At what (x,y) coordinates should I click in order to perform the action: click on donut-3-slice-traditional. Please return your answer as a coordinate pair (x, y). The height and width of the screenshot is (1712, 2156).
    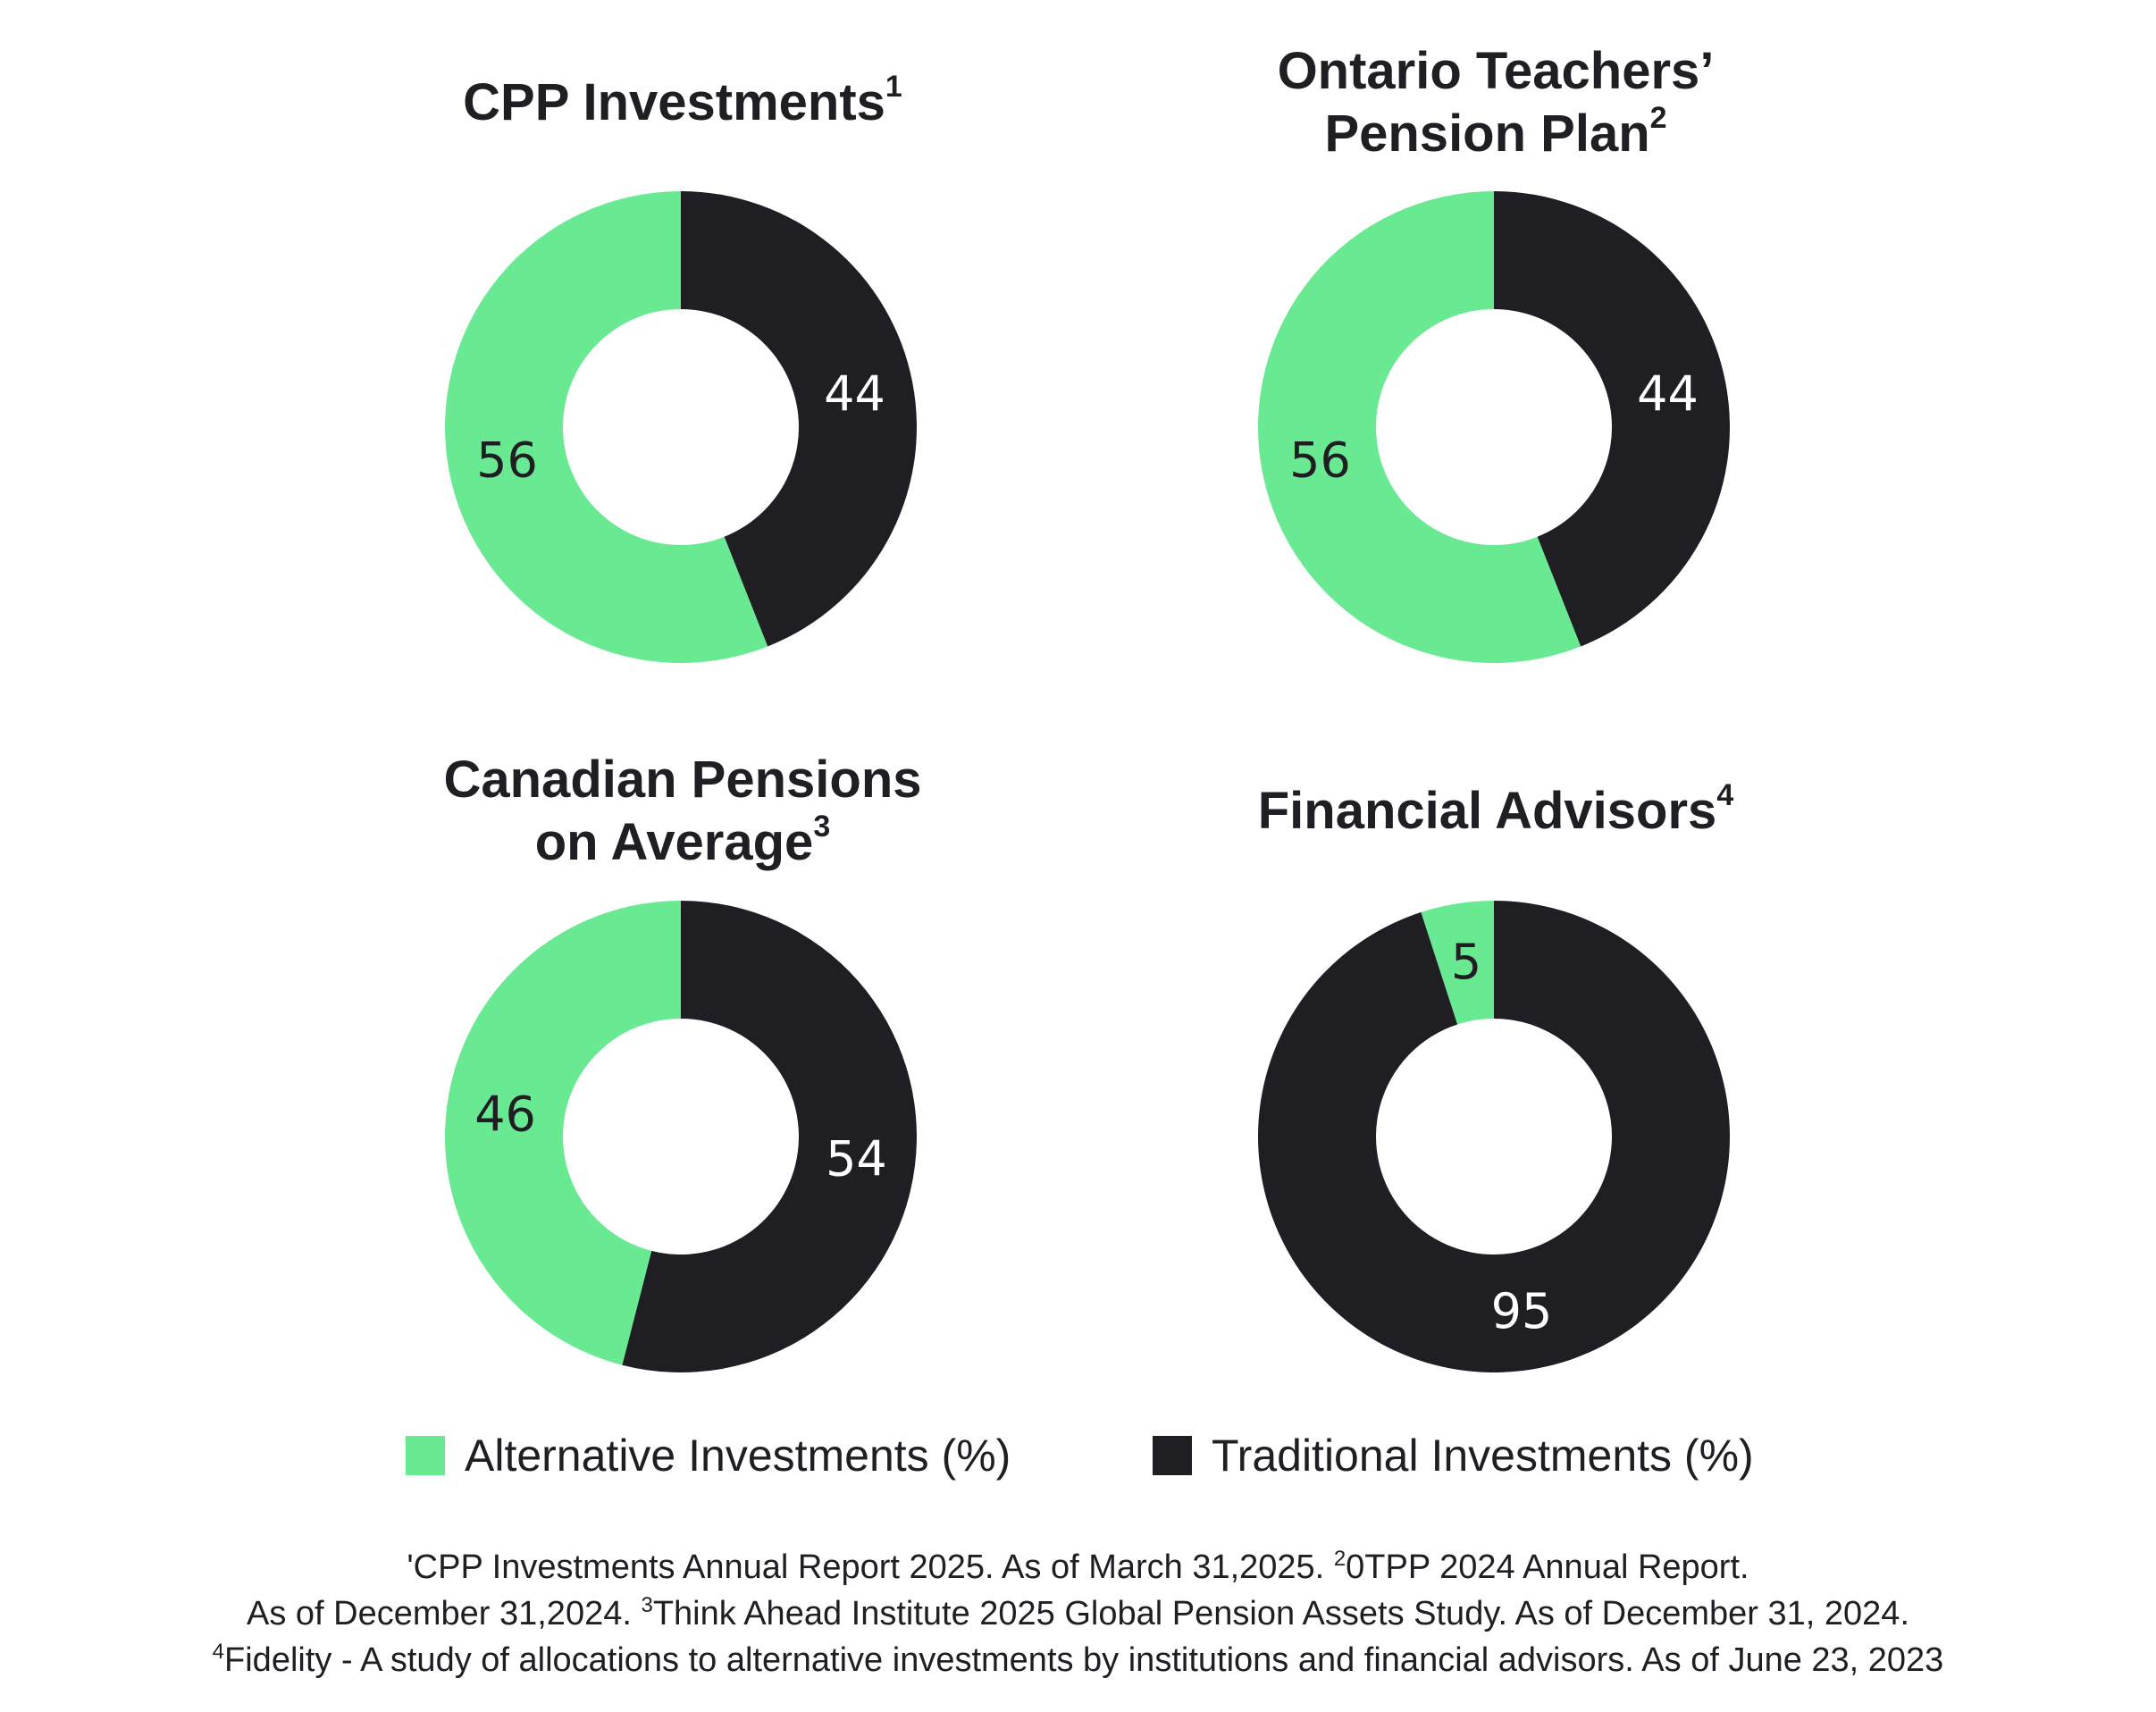
    Looking at the image, I should click on (769, 1136).